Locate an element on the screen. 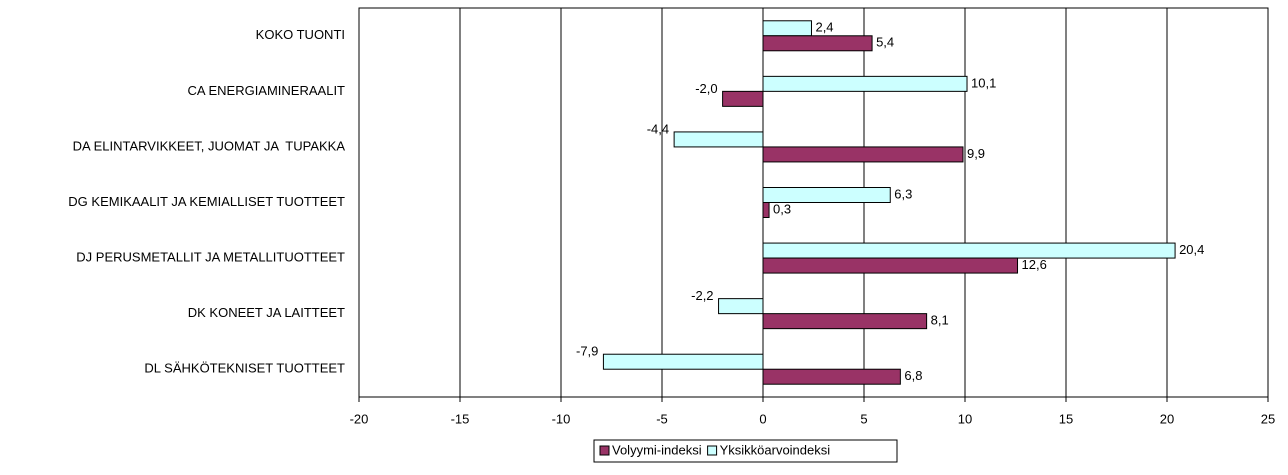  legend-label: Yksikköarvoindeksi is located at coordinates (775, 449).